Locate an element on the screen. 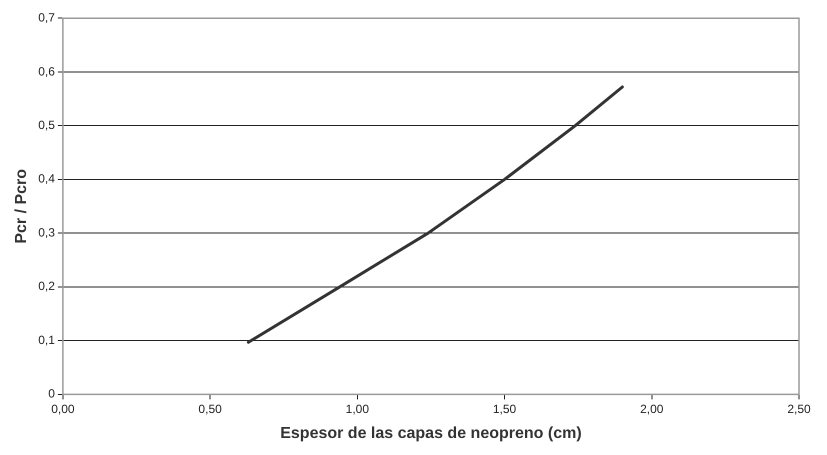 This screenshot has width=827, height=455. y-axis-title: Pcr / Pcro is located at coordinates (21, 206).